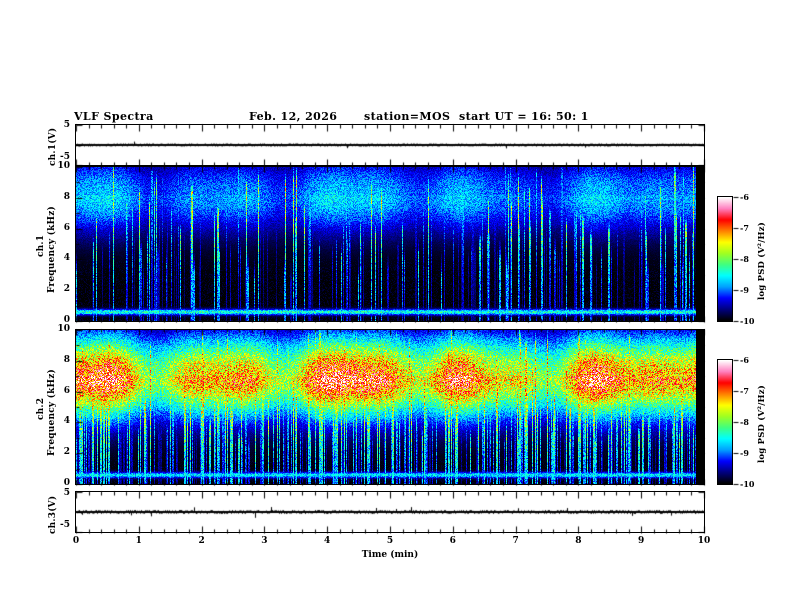 This screenshot has width=792, height=612. What do you see at coordinates (114, 116) in the screenshot?
I see `figure-title: VLF Spectra` at bounding box center [114, 116].